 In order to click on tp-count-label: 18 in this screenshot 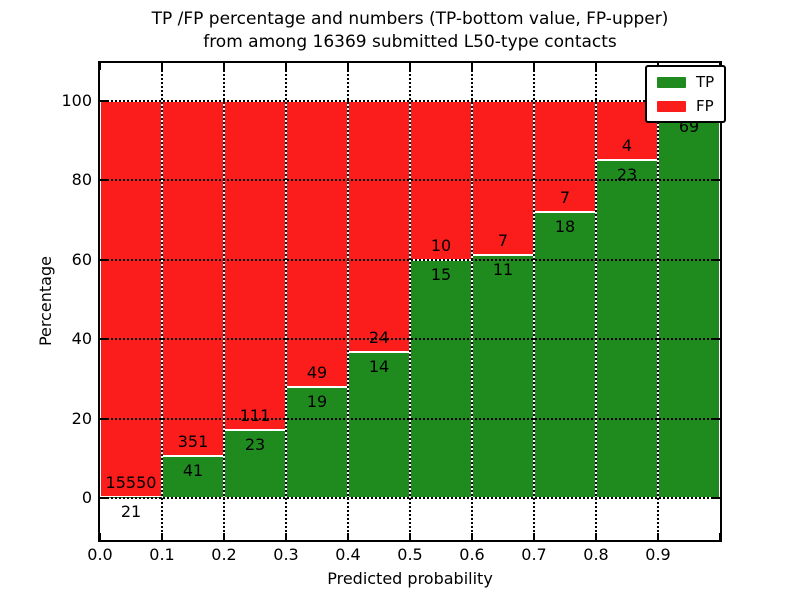, I will do `click(565, 227)`.